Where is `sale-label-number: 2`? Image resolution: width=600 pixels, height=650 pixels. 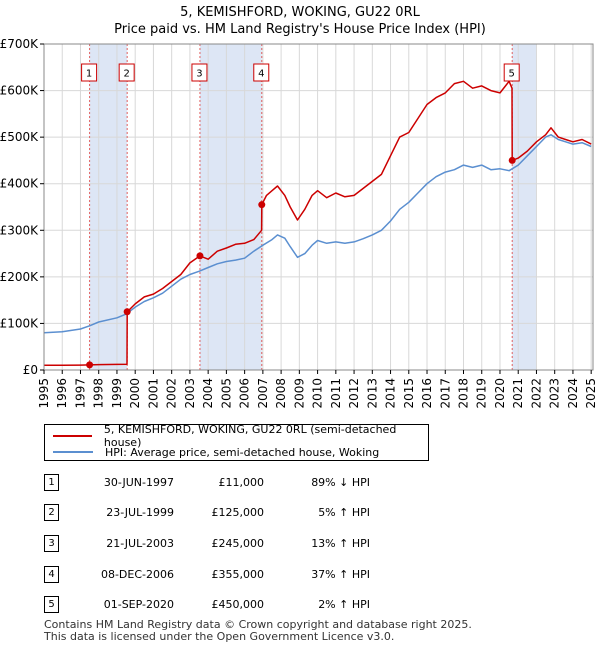
sale-label-number: 2 is located at coordinates (126, 74).